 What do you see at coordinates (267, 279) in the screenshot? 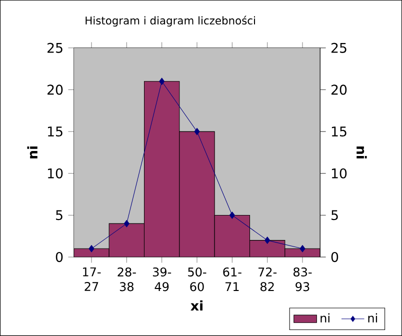
I see `x-tick-label: 72-82` at bounding box center [267, 279].